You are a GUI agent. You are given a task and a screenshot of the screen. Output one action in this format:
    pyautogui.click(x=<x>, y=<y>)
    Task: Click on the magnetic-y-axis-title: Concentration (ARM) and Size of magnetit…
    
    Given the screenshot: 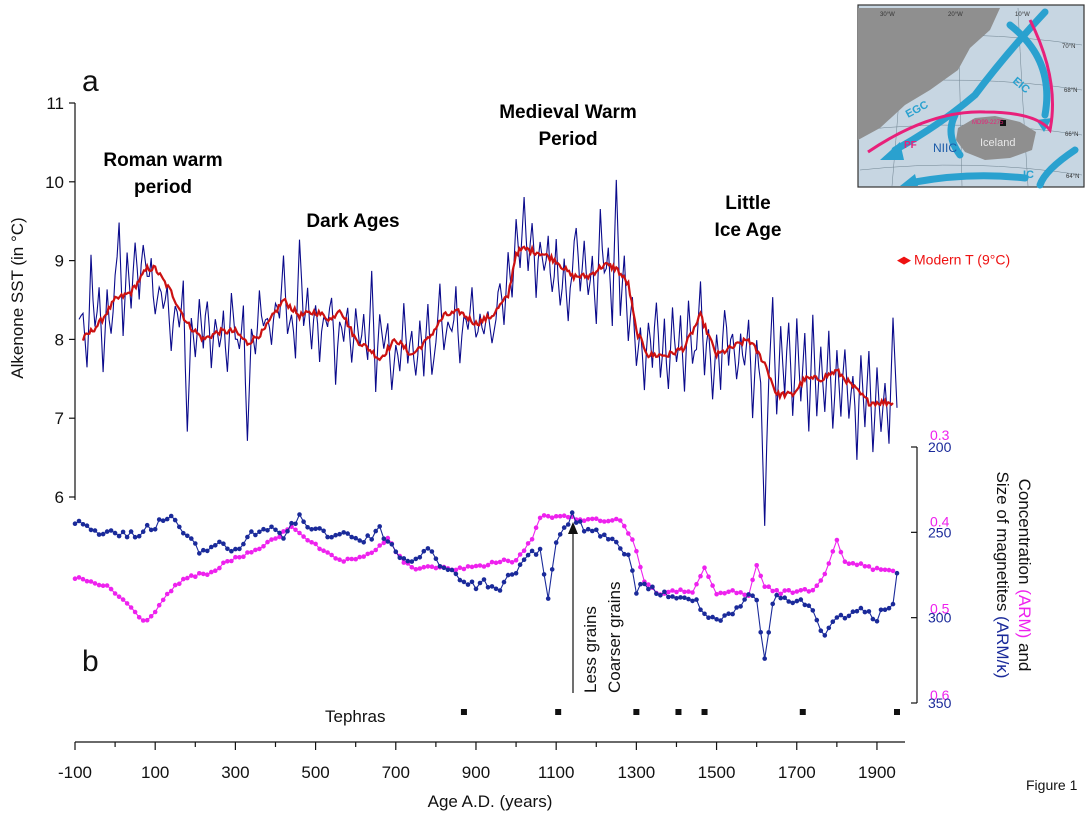 What is the action you would take?
    pyautogui.click(x=1013, y=575)
    